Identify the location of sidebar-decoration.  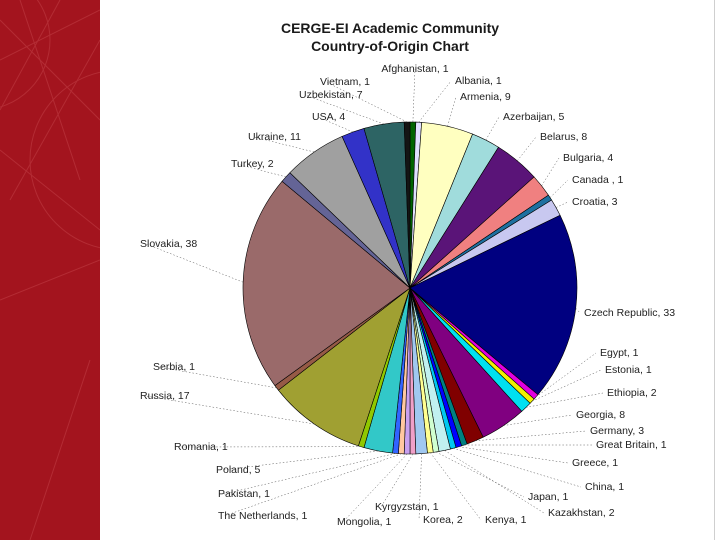
(50, 270).